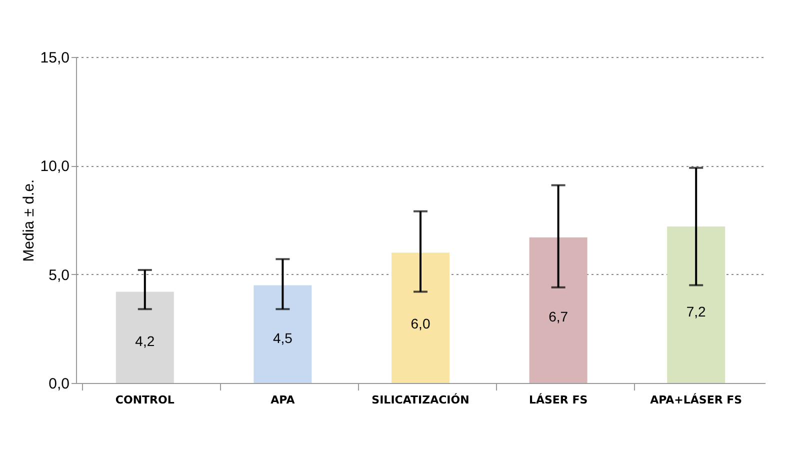  Describe the element at coordinates (55, 167) in the screenshot. I see `y-tick-label: 10,0` at that location.